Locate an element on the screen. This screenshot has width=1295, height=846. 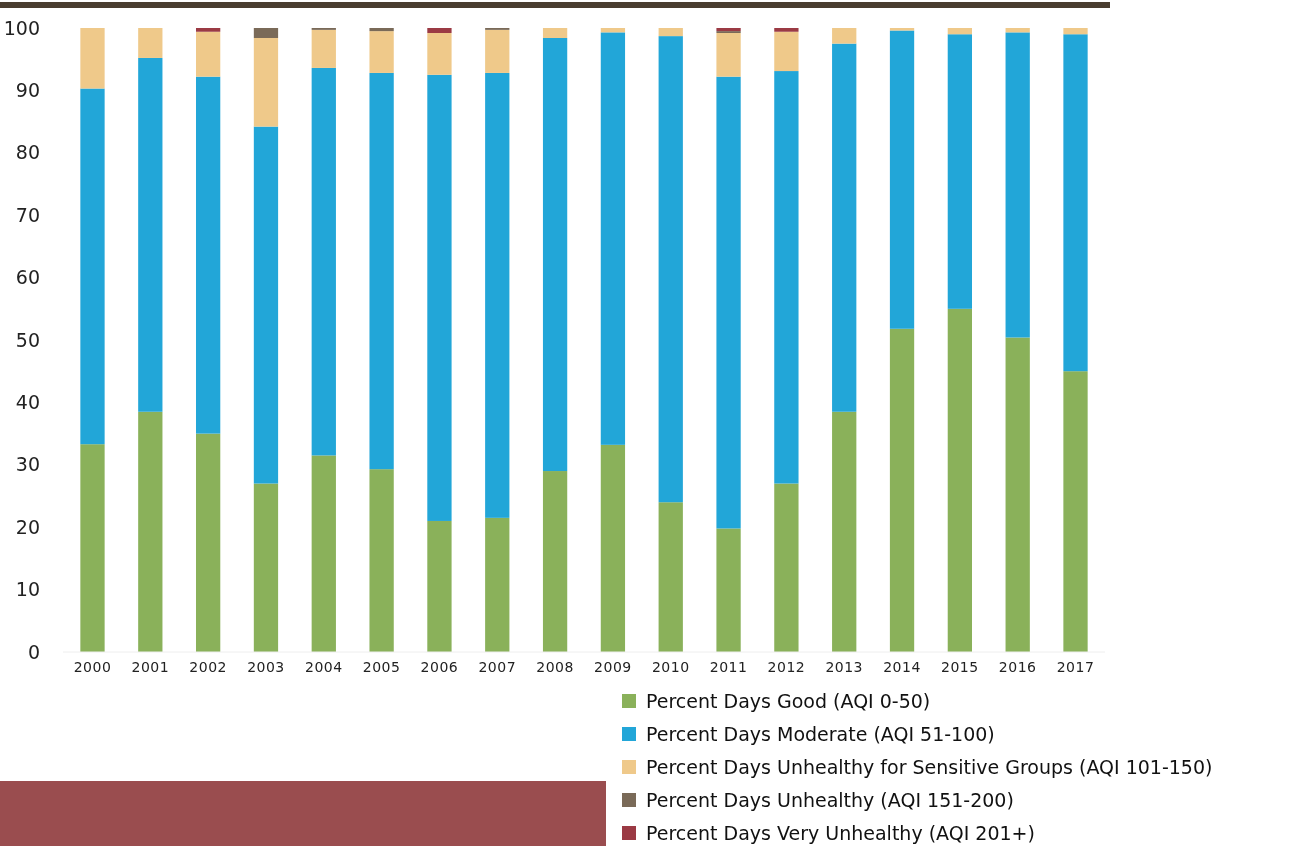
y-tick-label: 20 is located at coordinates (27, 526).